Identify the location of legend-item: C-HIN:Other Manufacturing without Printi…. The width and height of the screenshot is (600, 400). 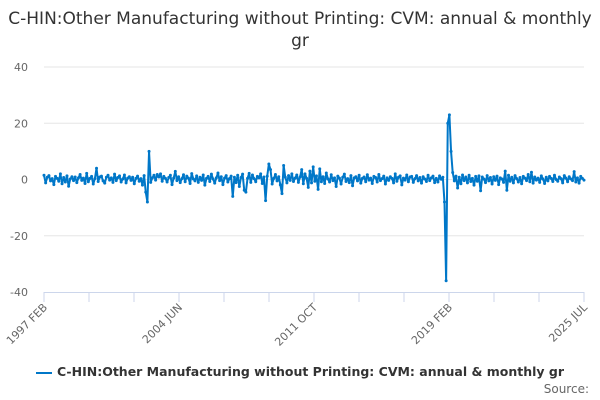
(300, 371).